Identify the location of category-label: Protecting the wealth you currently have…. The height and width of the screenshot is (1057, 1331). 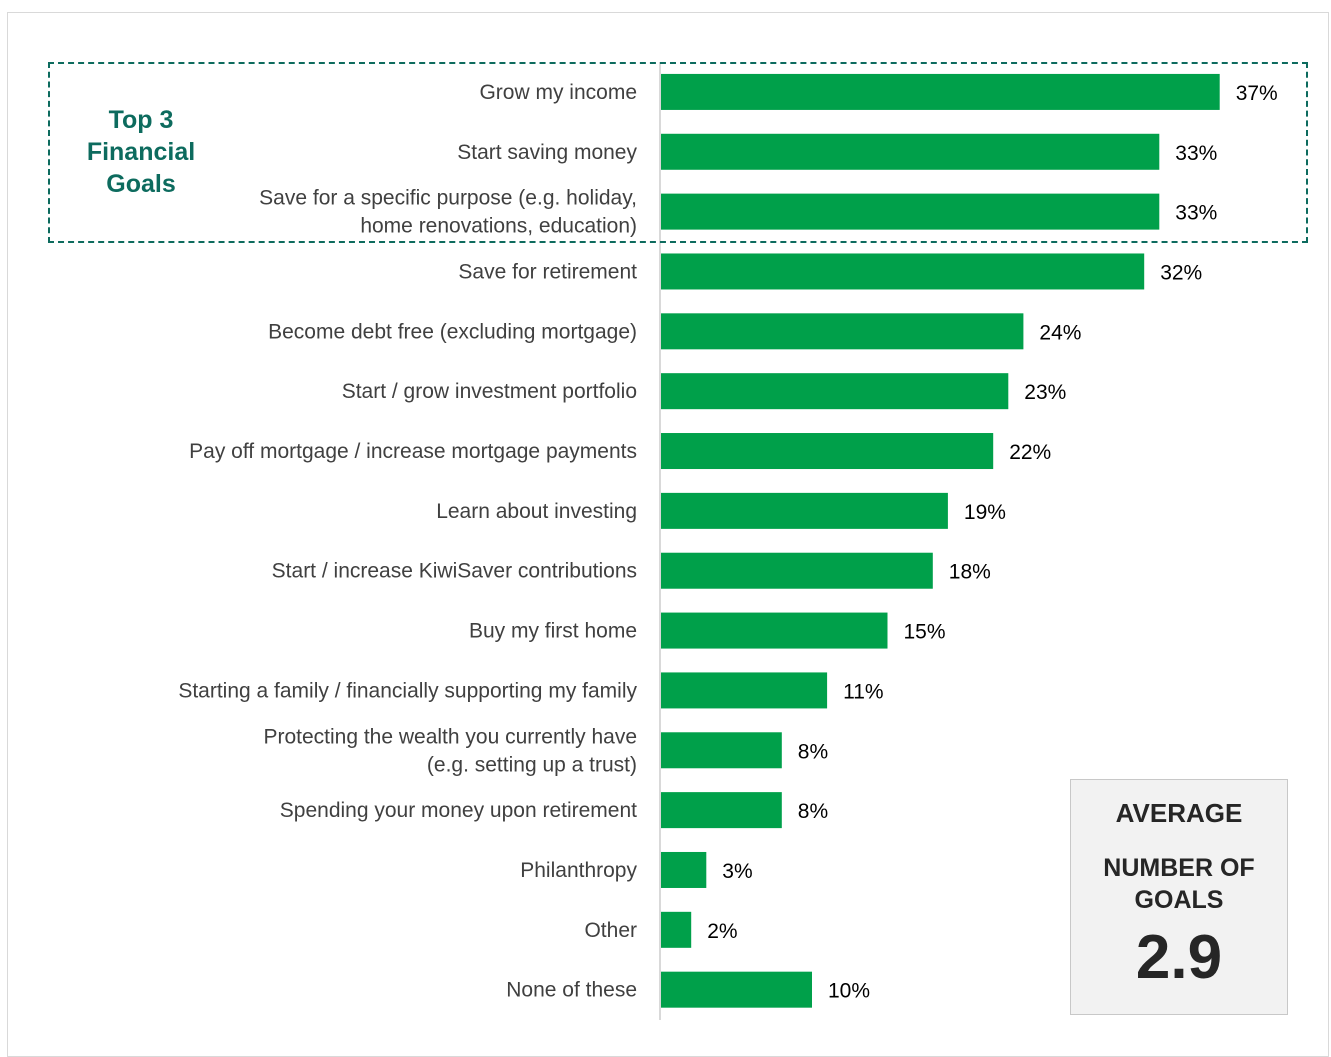
(450, 750).